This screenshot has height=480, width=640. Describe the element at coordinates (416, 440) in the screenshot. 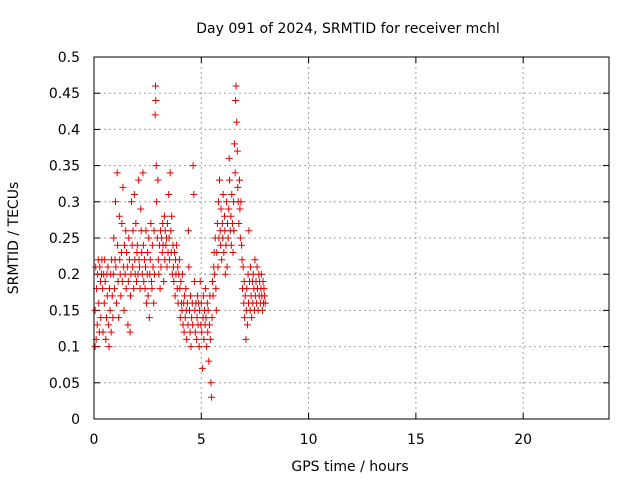

I see `x-tick-label: 15` at that location.